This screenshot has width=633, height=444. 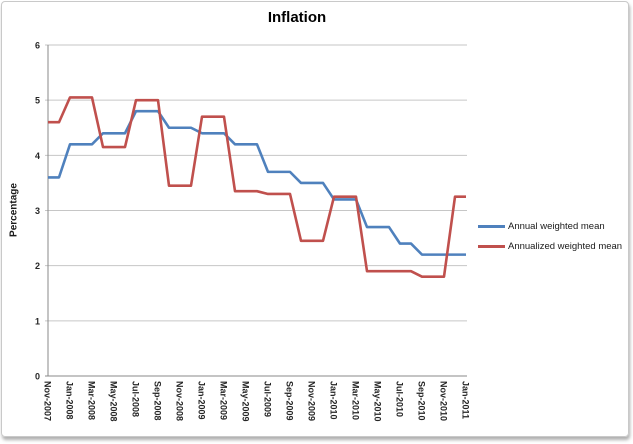 I want to click on svg-text: Jul-2008, so click(x=136, y=399).